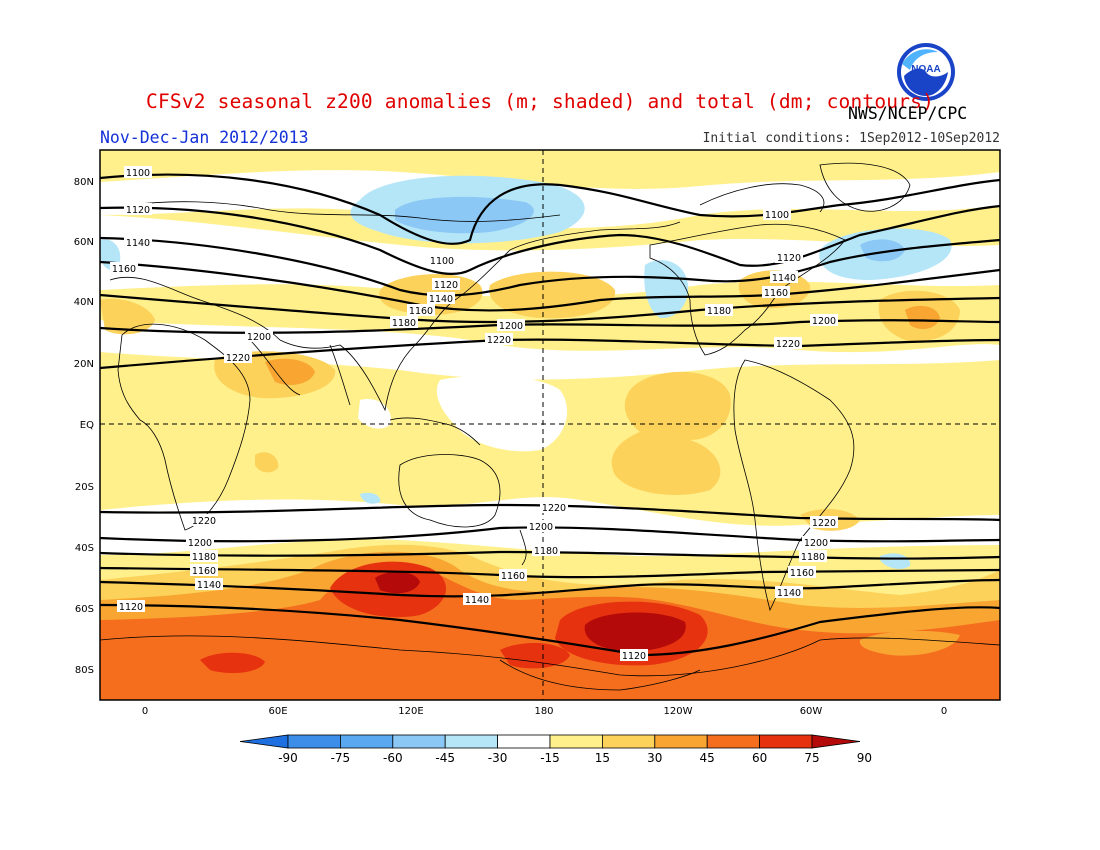 The image size is (1100, 850). What do you see at coordinates (288, 758) in the screenshot?
I see `colorbar-label: -90` at bounding box center [288, 758].